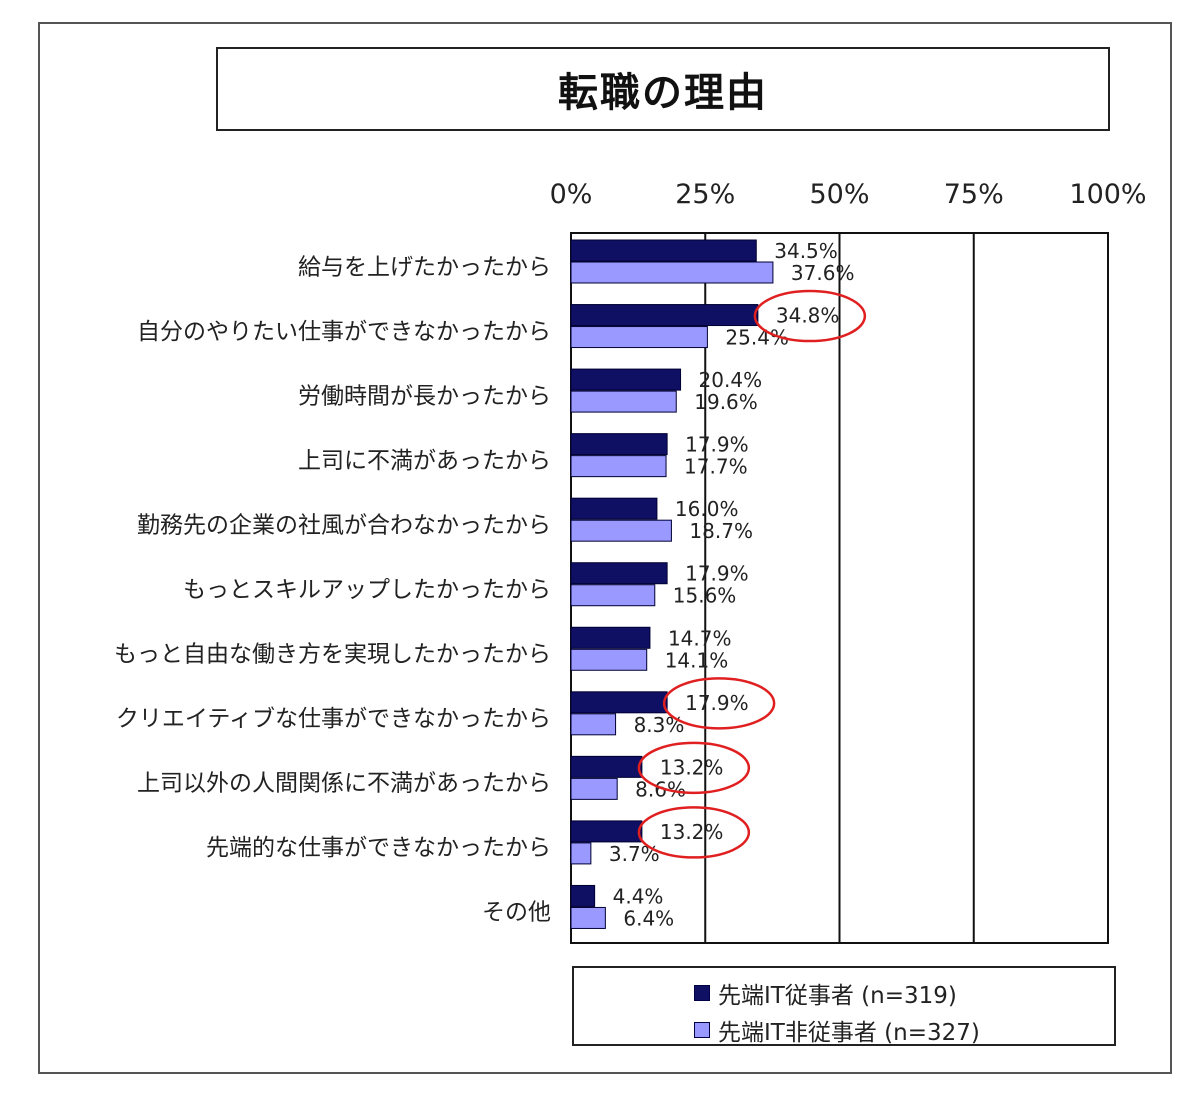 The width and height of the screenshot is (1200, 1097). I want to click on x-tick-label: 100%, so click(1107, 194).